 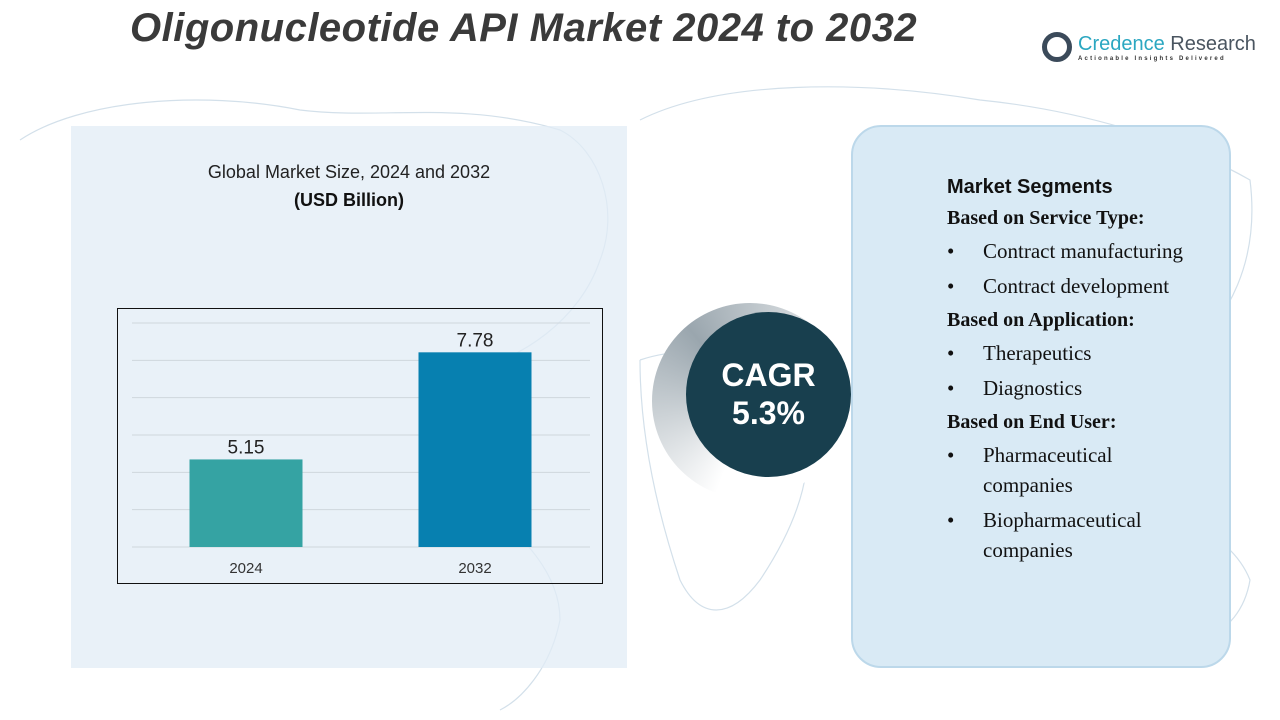 What do you see at coordinates (349, 200) in the screenshot?
I see `chart-subtitle: (USD Billion)` at bounding box center [349, 200].